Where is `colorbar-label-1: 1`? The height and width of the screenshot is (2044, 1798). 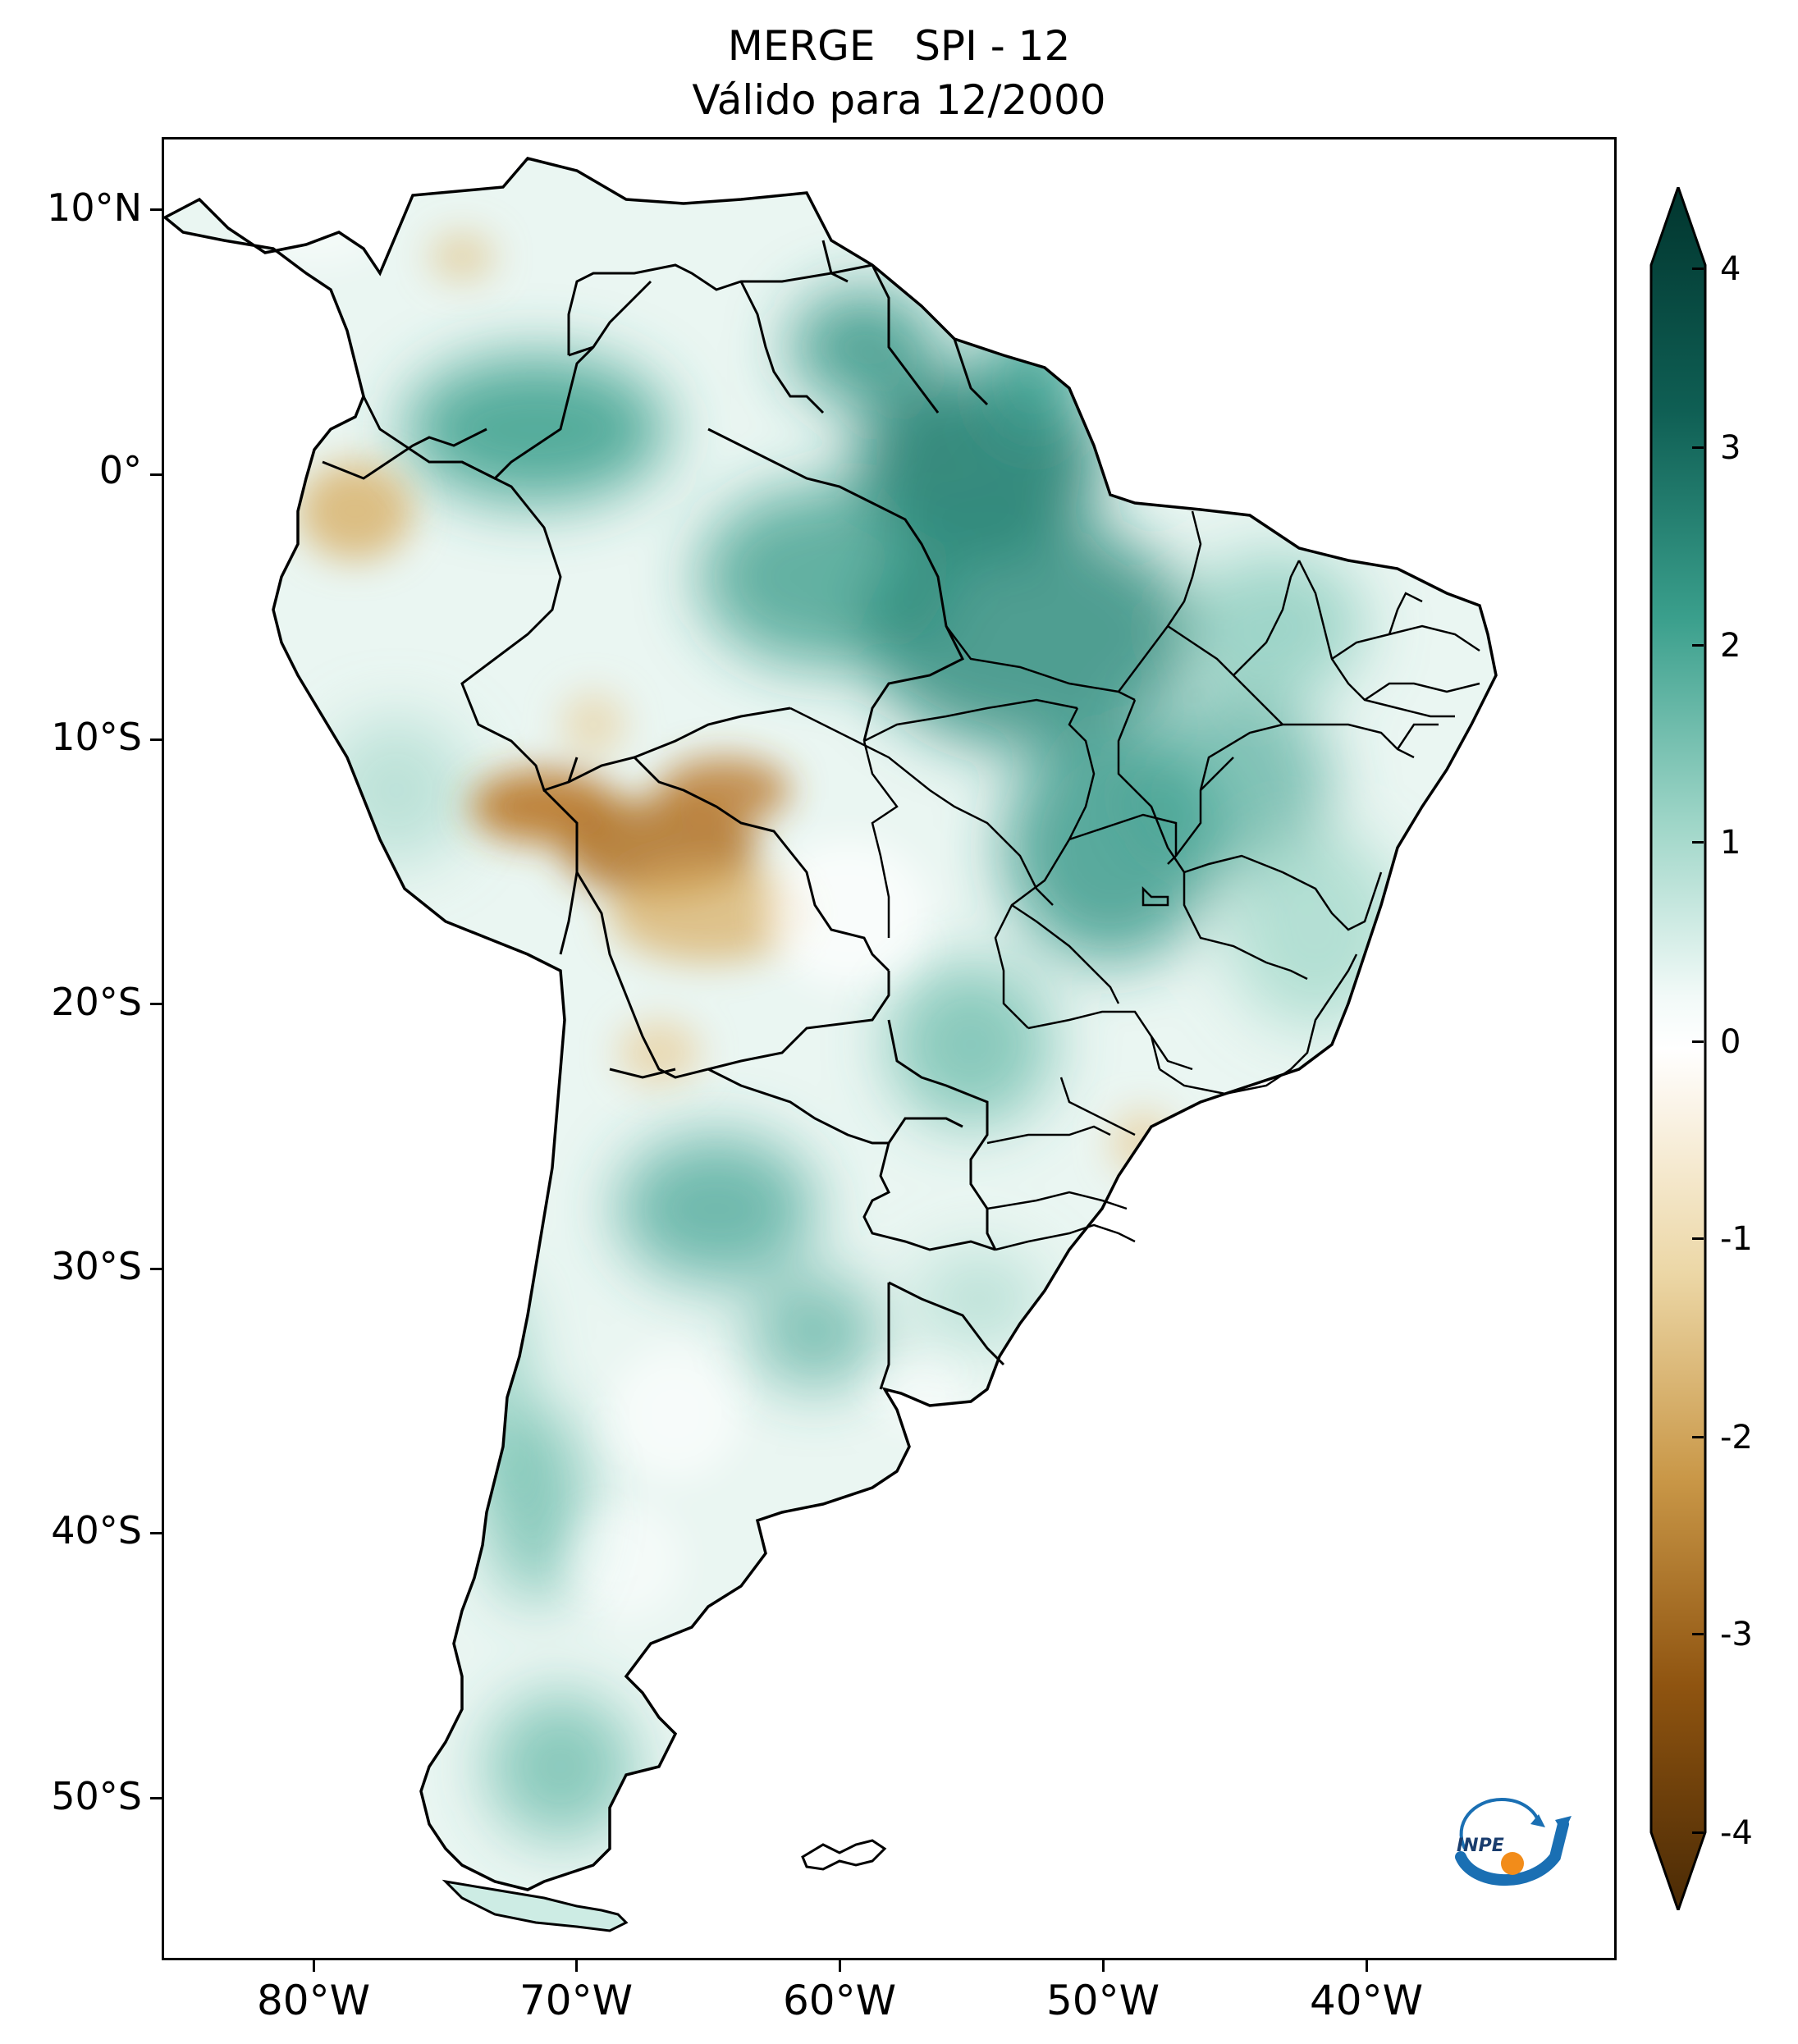
colorbar-label-1: 1 is located at coordinates (1730, 843).